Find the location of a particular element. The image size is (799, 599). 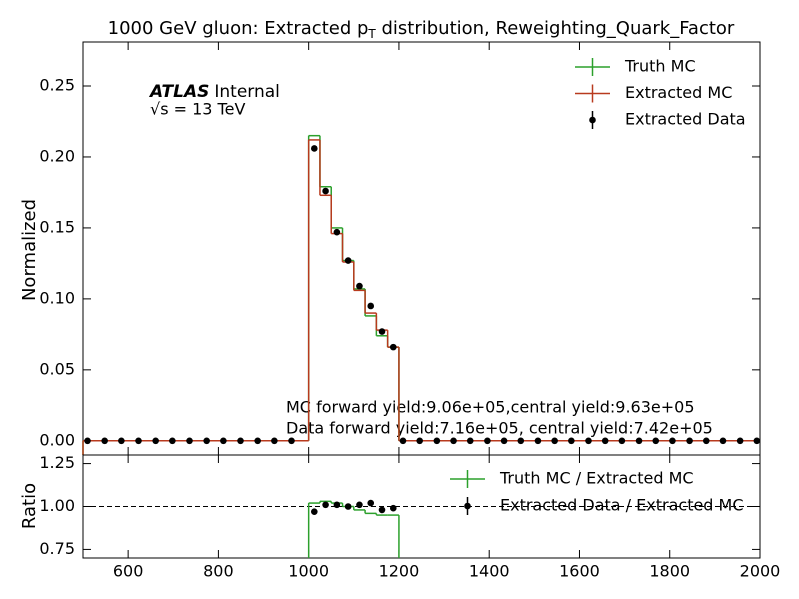

x-tick-label: 1800 is located at coordinates (669, 571).